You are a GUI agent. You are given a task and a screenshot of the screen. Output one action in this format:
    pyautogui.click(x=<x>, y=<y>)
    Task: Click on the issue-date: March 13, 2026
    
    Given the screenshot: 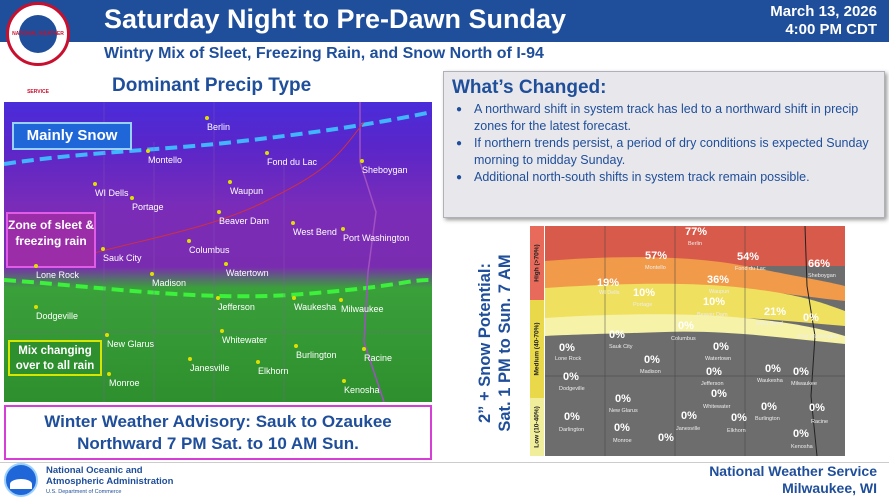 What is the action you would take?
    pyautogui.click(x=823, y=11)
    